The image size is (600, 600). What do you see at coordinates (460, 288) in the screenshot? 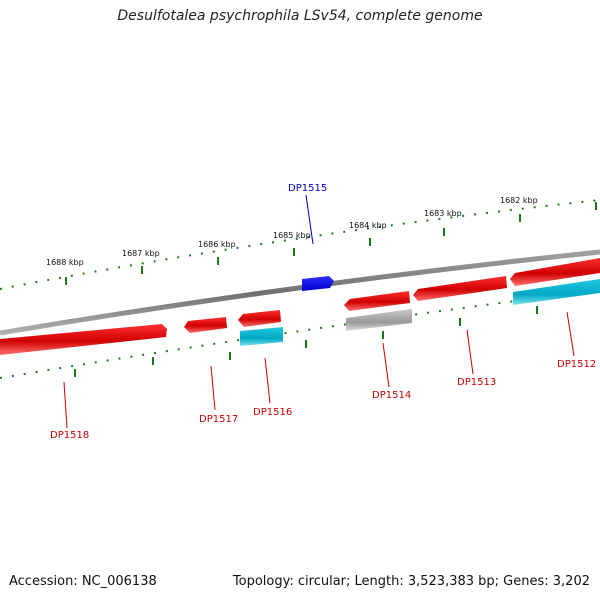
I see `gene-dp1513` at bounding box center [460, 288].